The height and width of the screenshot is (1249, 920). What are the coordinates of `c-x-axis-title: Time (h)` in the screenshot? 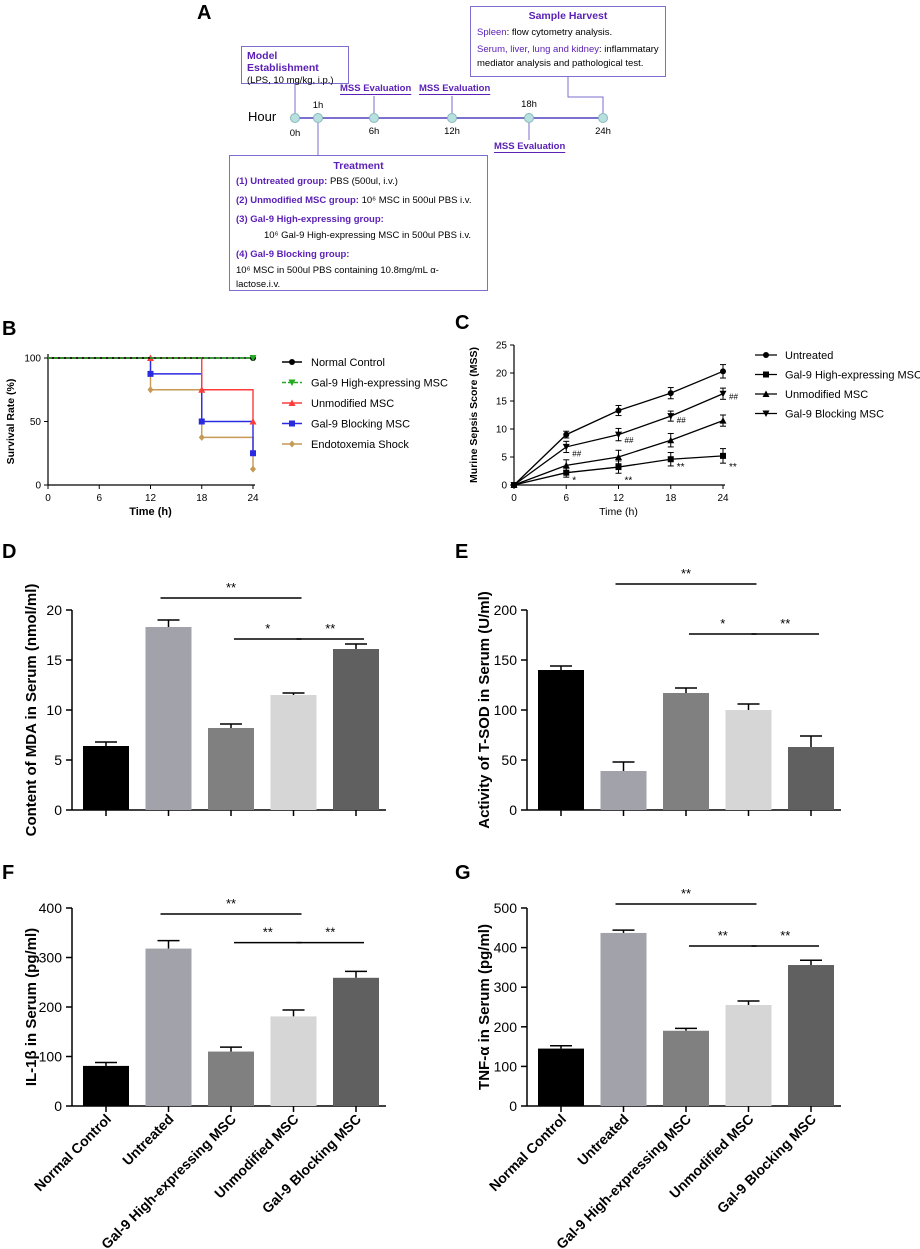 It's located at (618, 512).